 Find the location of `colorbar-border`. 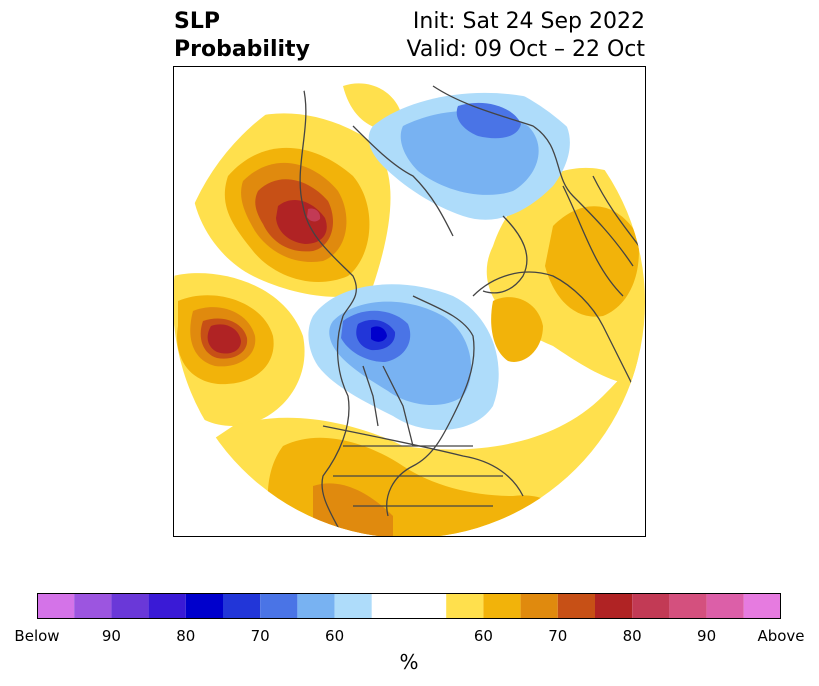

colorbar-border is located at coordinates (409, 606).